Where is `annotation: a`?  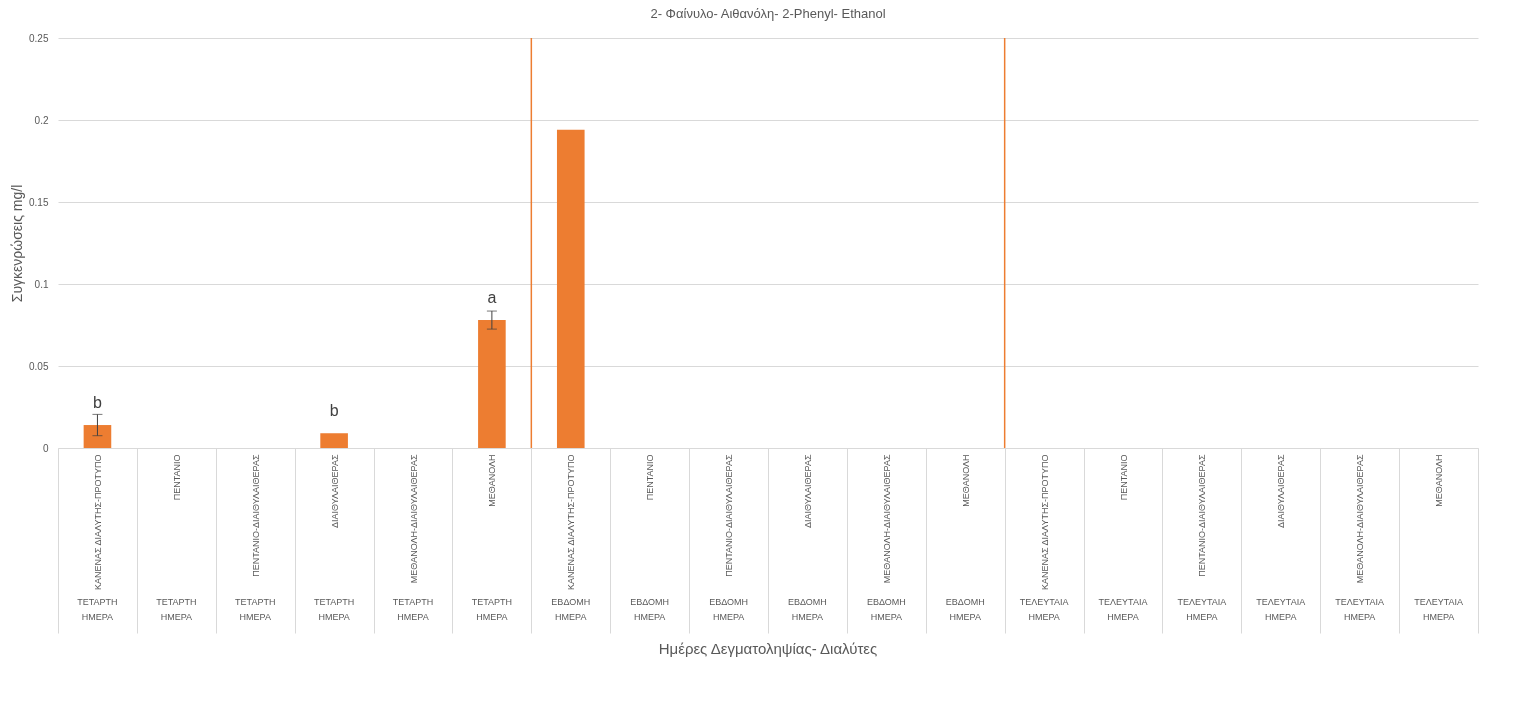 annotation: a is located at coordinates (492, 298).